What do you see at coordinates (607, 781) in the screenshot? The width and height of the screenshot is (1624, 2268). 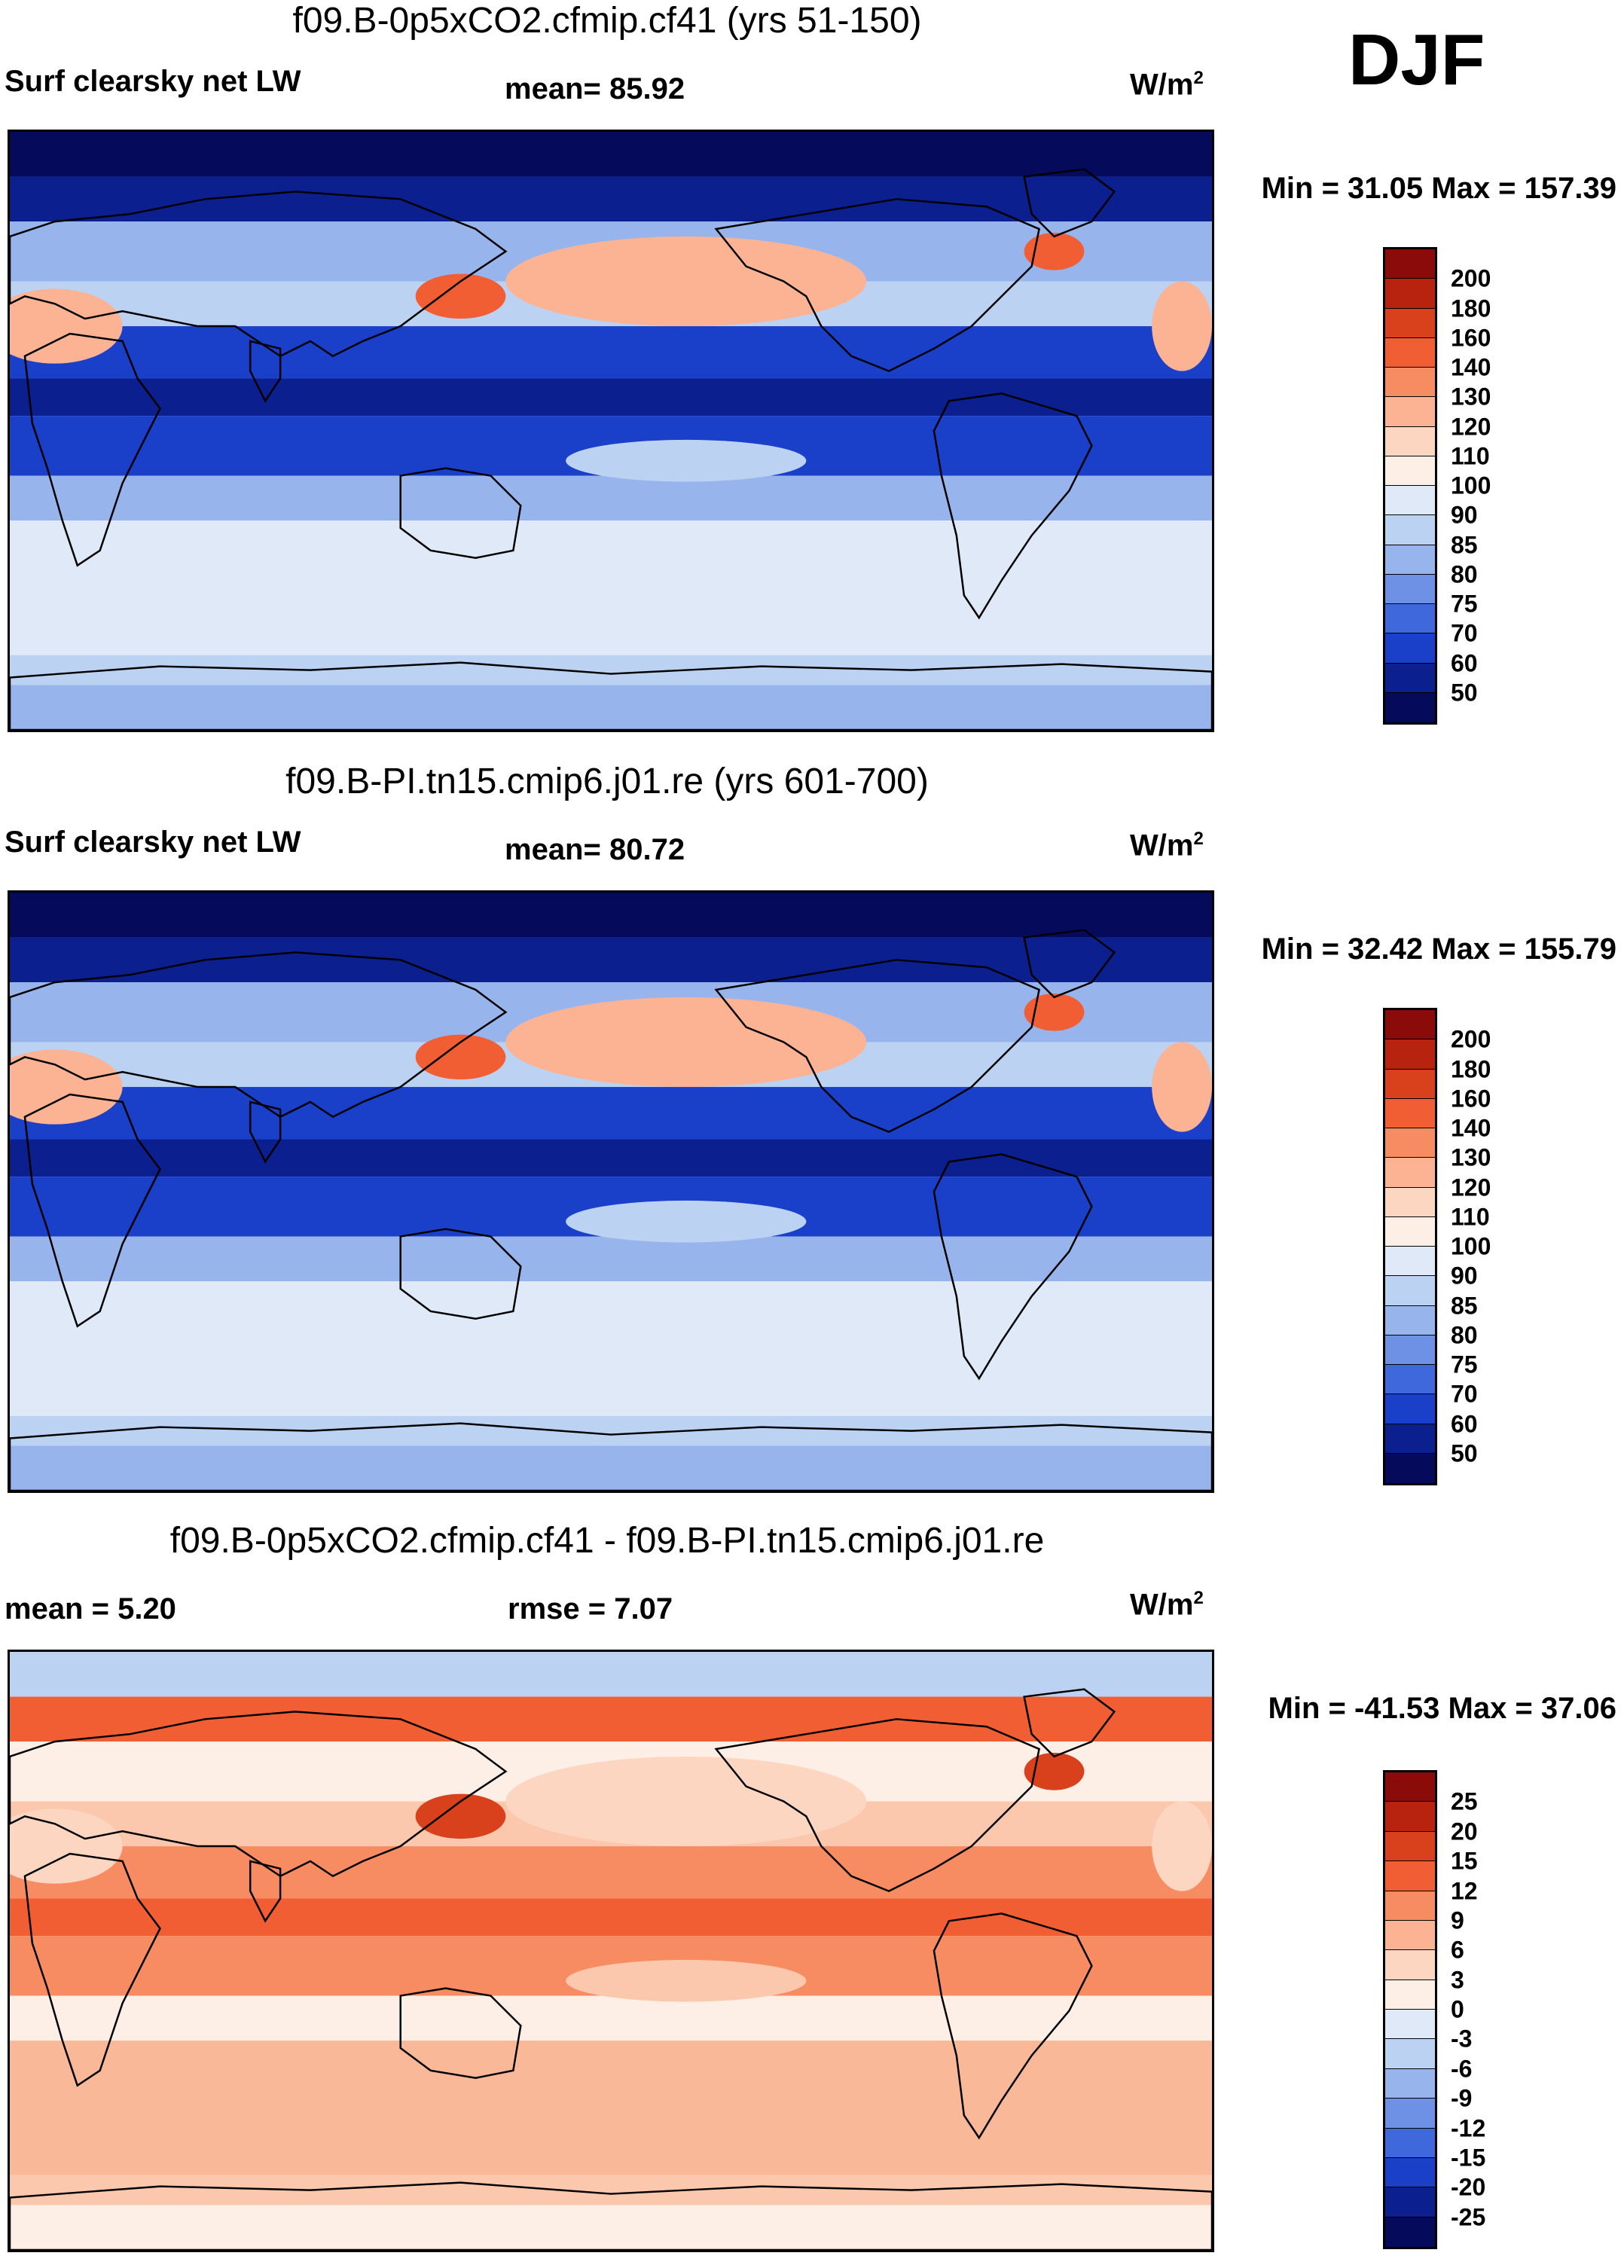 I see `panel-2-title: f09.B-PI.tn15.cmip6.j01.re (yrs 601-700)` at bounding box center [607, 781].